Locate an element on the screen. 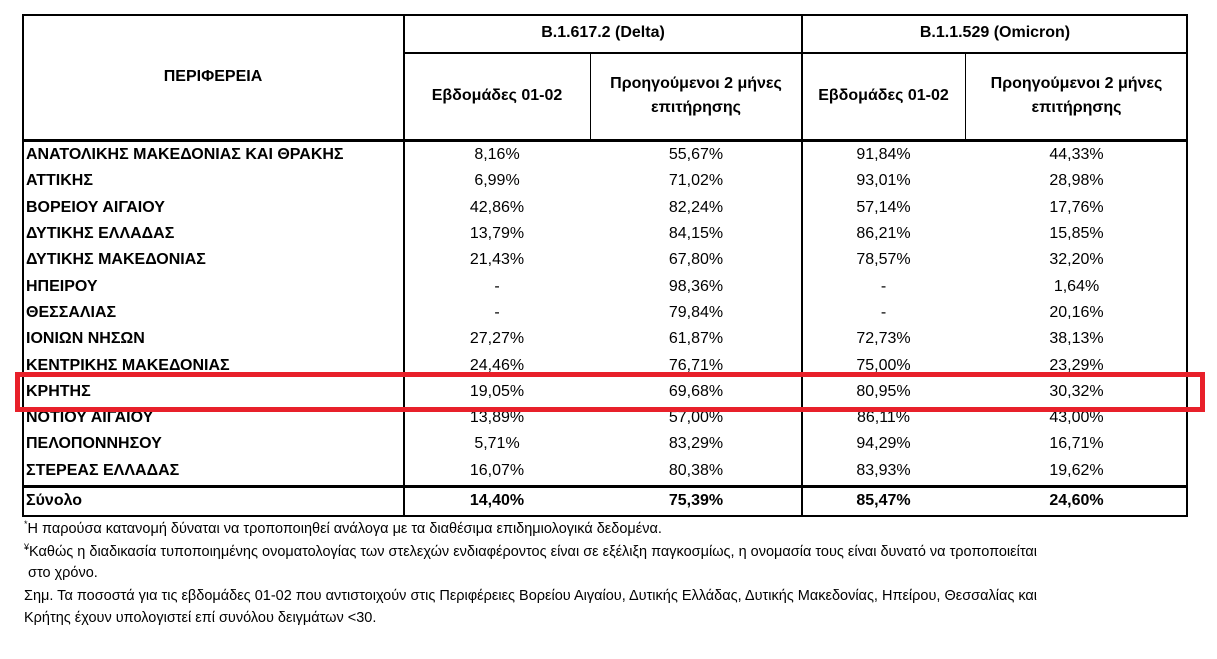 The width and height of the screenshot is (1217, 659). cell: 28,98% is located at coordinates (1076, 181).